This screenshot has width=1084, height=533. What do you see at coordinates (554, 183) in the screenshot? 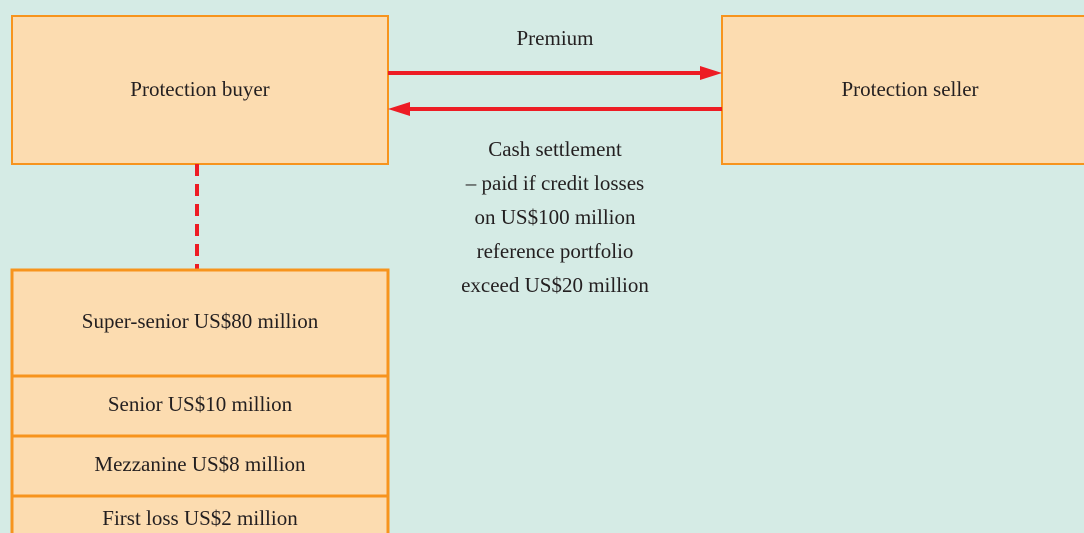
I see `settlement-label: – paid if credit losses` at bounding box center [554, 183].